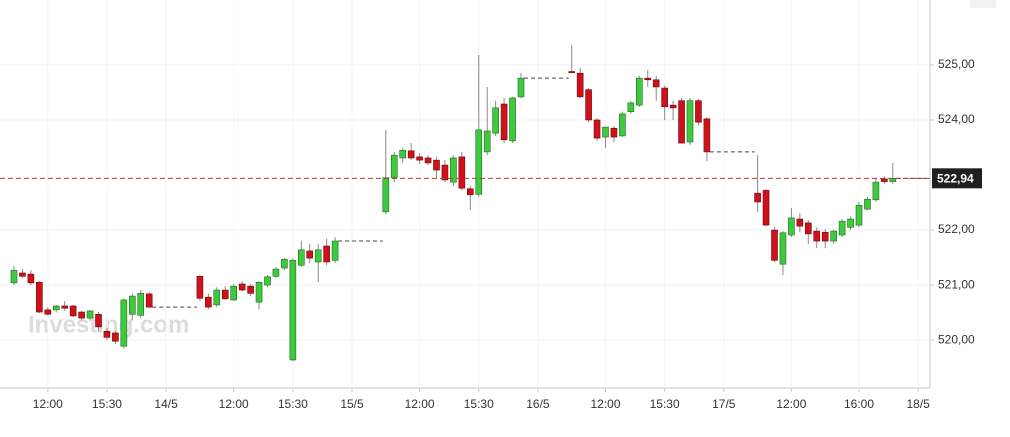 This screenshot has width=1010, height=437. Describe the element at coordinates (983, 4) in the screenshot. I see `corner-box` at that location.